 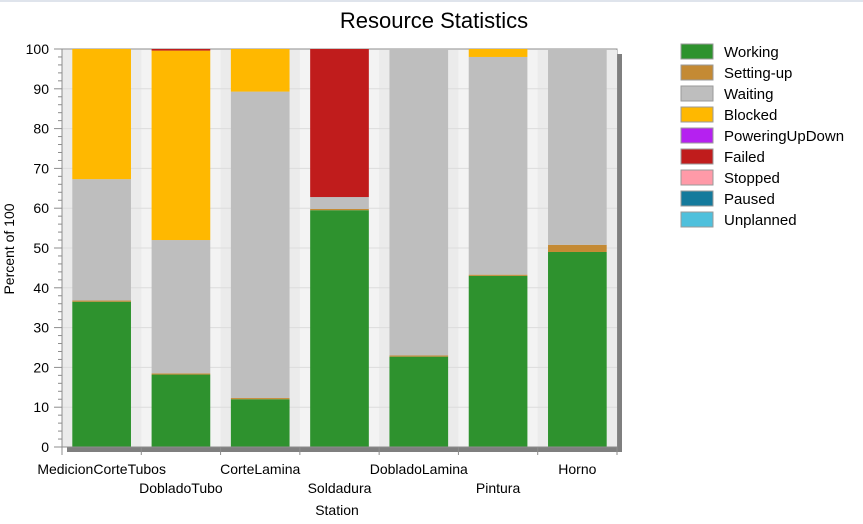 I want to click on bar-segment-blocked-cortelamina, so click(x=260, y=70).